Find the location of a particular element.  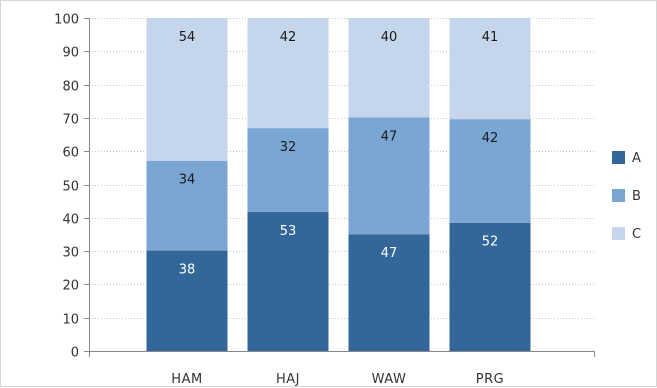

data-label-waw-b: 47 is located at coordinates (389, 136).